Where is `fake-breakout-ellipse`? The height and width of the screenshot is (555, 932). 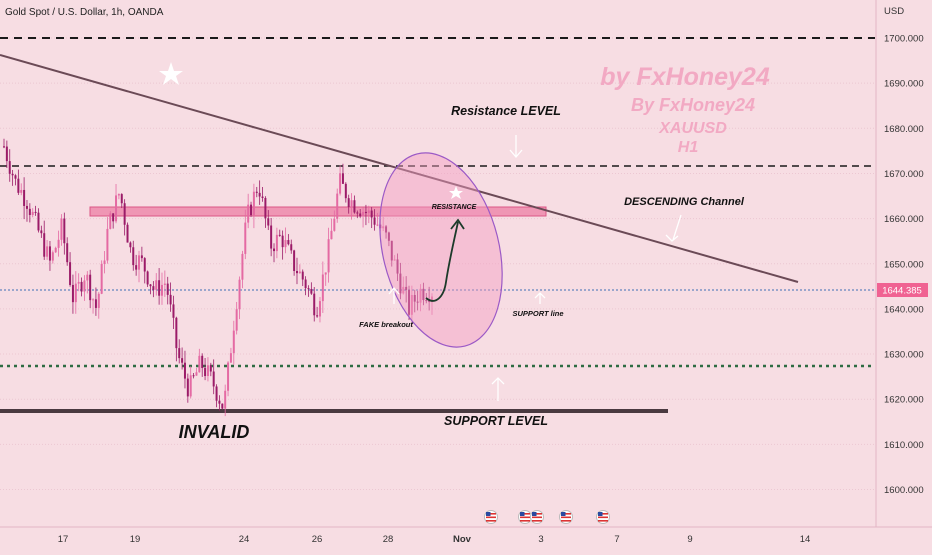
fake-breakout-ellipse is located at coordinates (441, 250).